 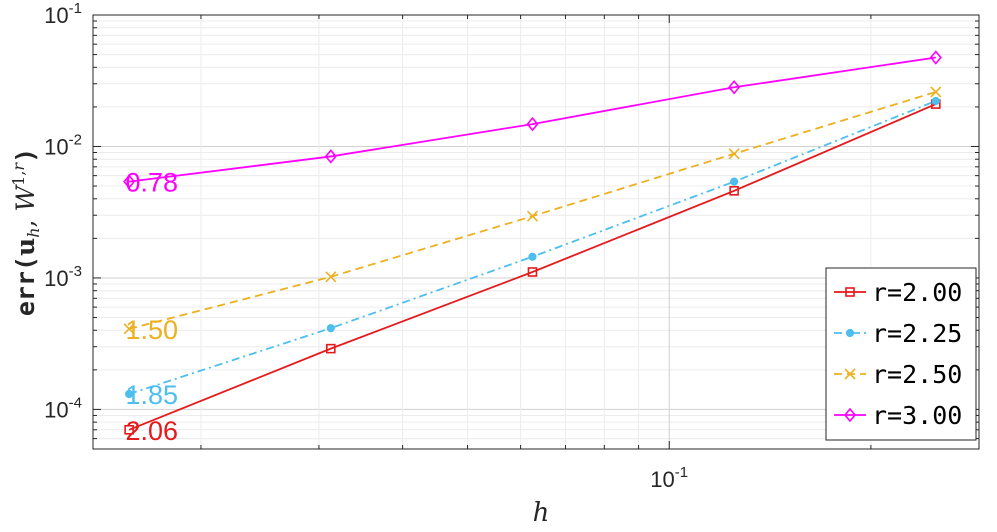 What do you see at coordinates (917, 374) in the screenshot?
I see `legend-label: r=2.50` at bounding box center [917, 374].